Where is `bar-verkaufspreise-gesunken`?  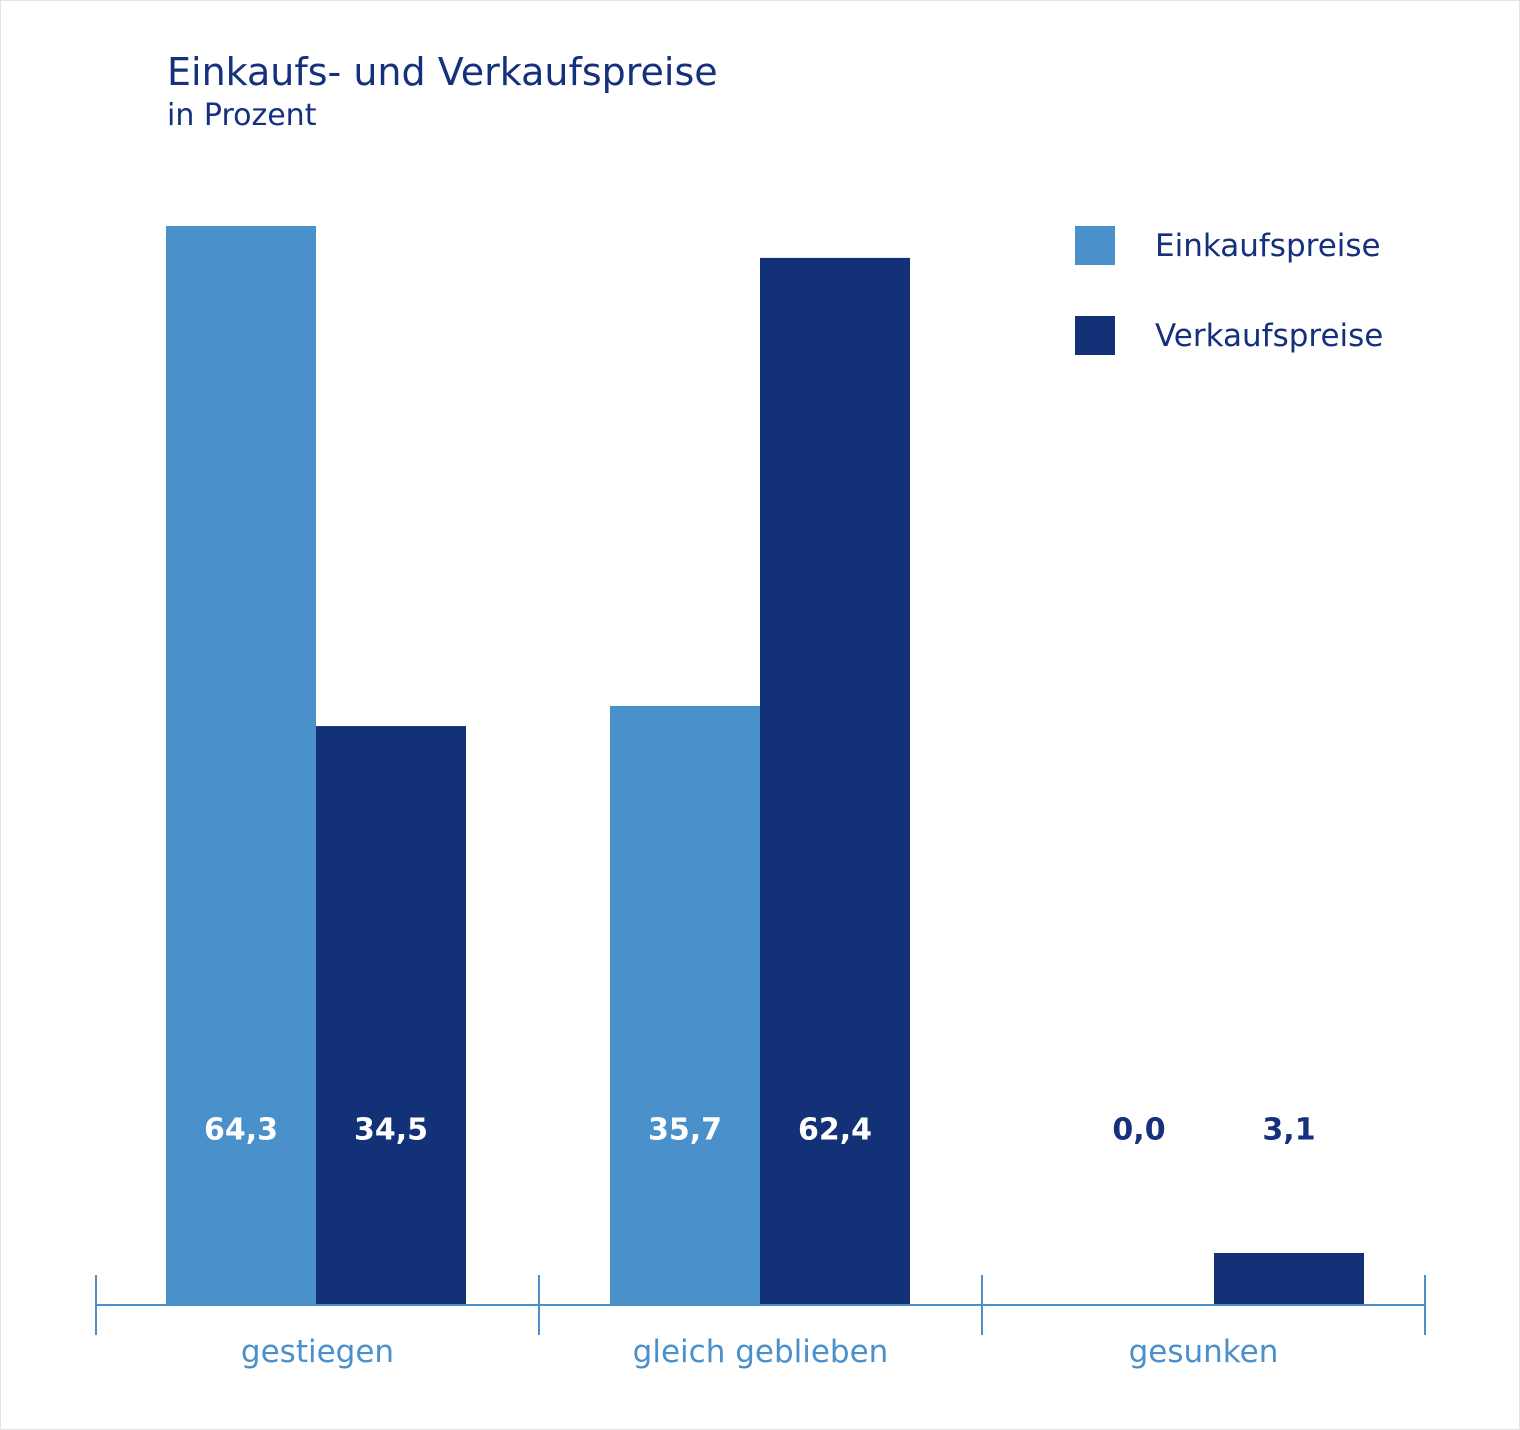
bar-verkaufspreise-gesunken is located at coordinates (1289, 1278).